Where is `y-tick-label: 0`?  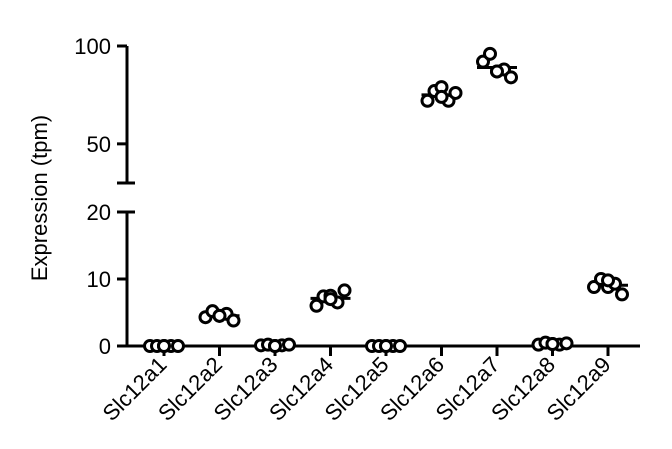 y-tick-label: 0 is located at coordinates (105, 346).